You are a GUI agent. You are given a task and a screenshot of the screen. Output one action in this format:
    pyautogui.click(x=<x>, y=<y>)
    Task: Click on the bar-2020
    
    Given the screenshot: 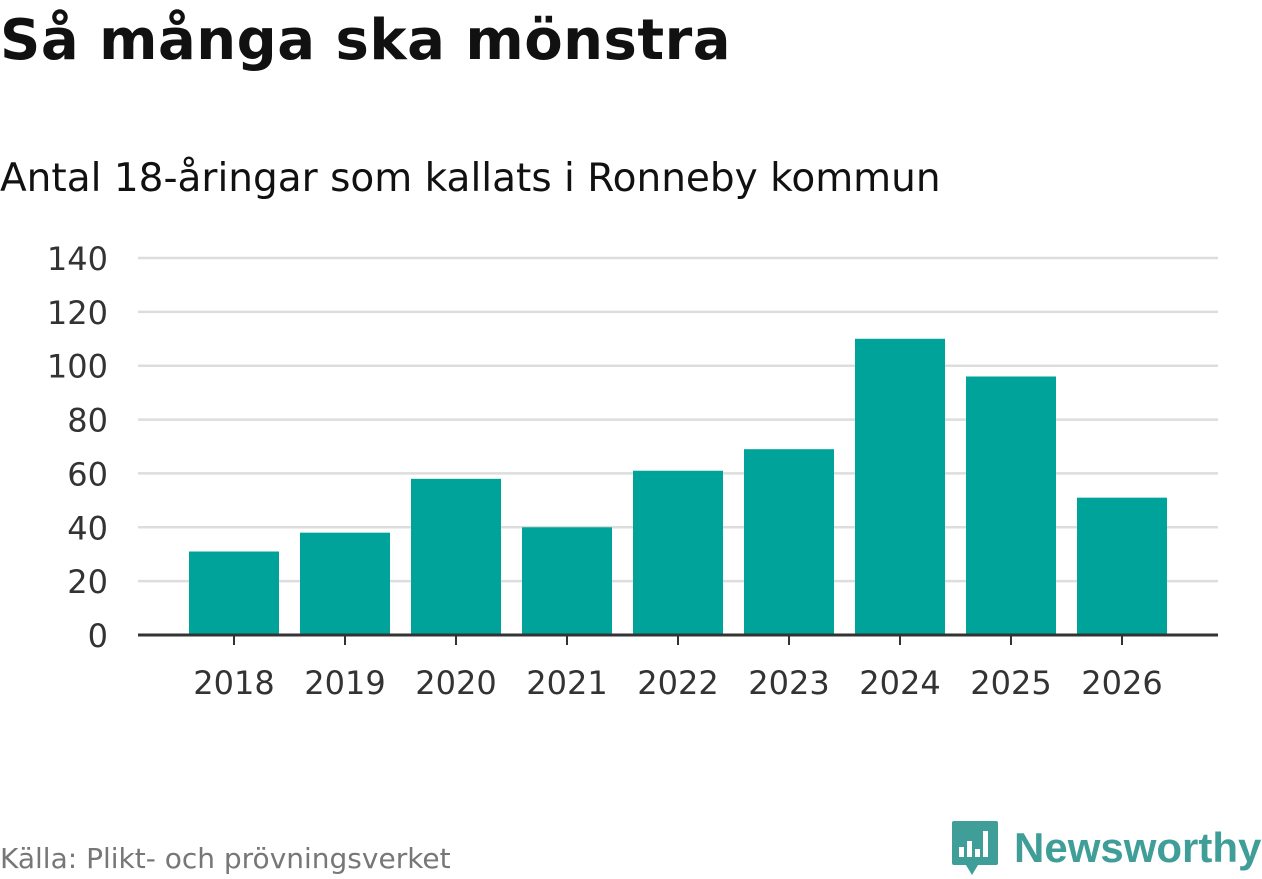 What is the action you would take?
    pyautogui.click(x=456, y=556)
    